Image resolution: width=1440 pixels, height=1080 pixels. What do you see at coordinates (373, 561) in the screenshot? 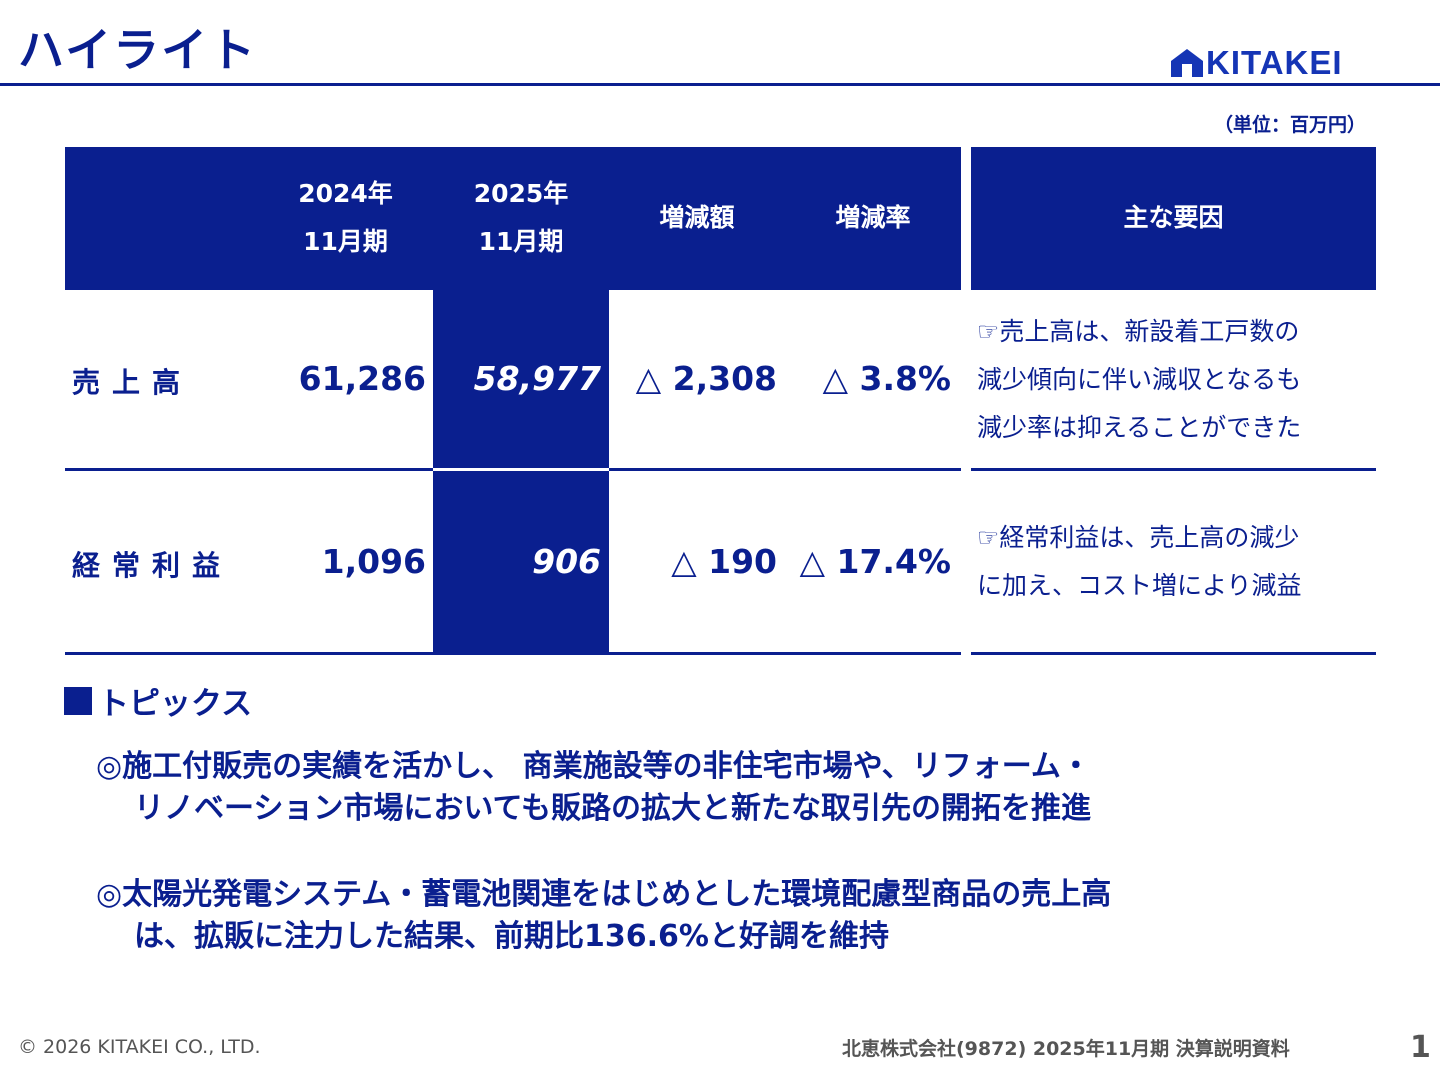
I see `profit-prev: 1,096` at bounding box center [373, 561].